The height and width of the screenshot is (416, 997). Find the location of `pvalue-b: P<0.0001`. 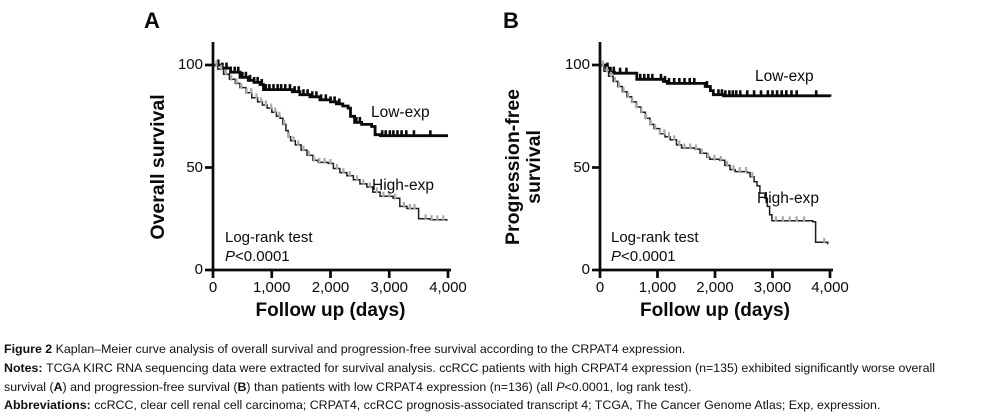

pvalue-b: P<0.0001 is located at coordinates (655, 256).